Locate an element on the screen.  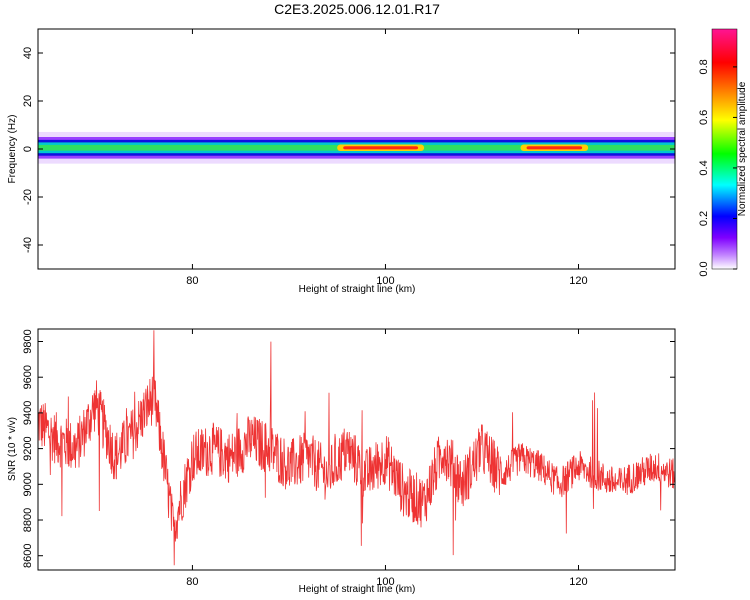
colorbar-tick-label: 0.4 is located at coordinates (704, 167).